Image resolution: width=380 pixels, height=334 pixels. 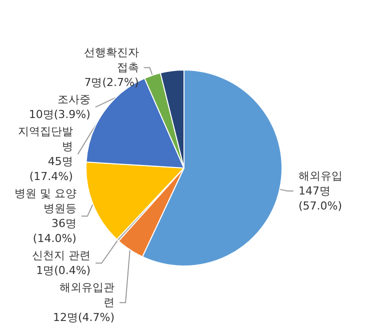 What do you see at coordinates (320, 198) in the screenshot?
I see `data-label: 147명(57.0%)` at bounding box center [320, 198].